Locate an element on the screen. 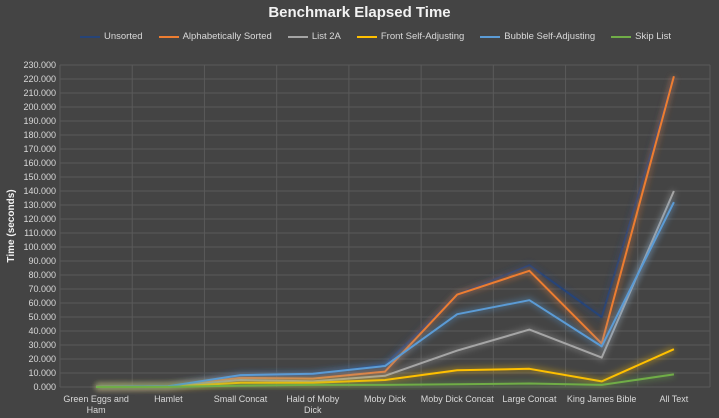 The image size is (719, 418). x-tick-label: Hamlet is located at coordinates (168, 399).